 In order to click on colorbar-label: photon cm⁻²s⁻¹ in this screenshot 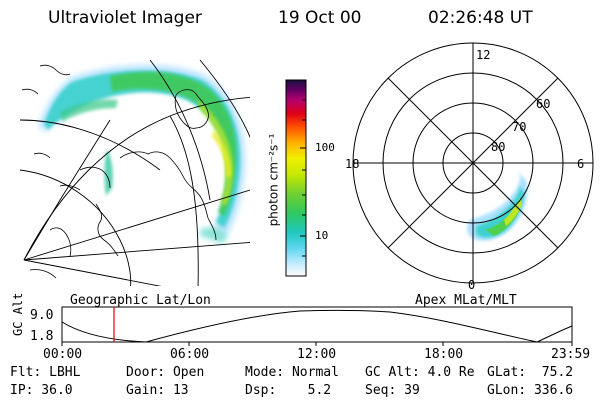, I will do `click(273, 180)`.